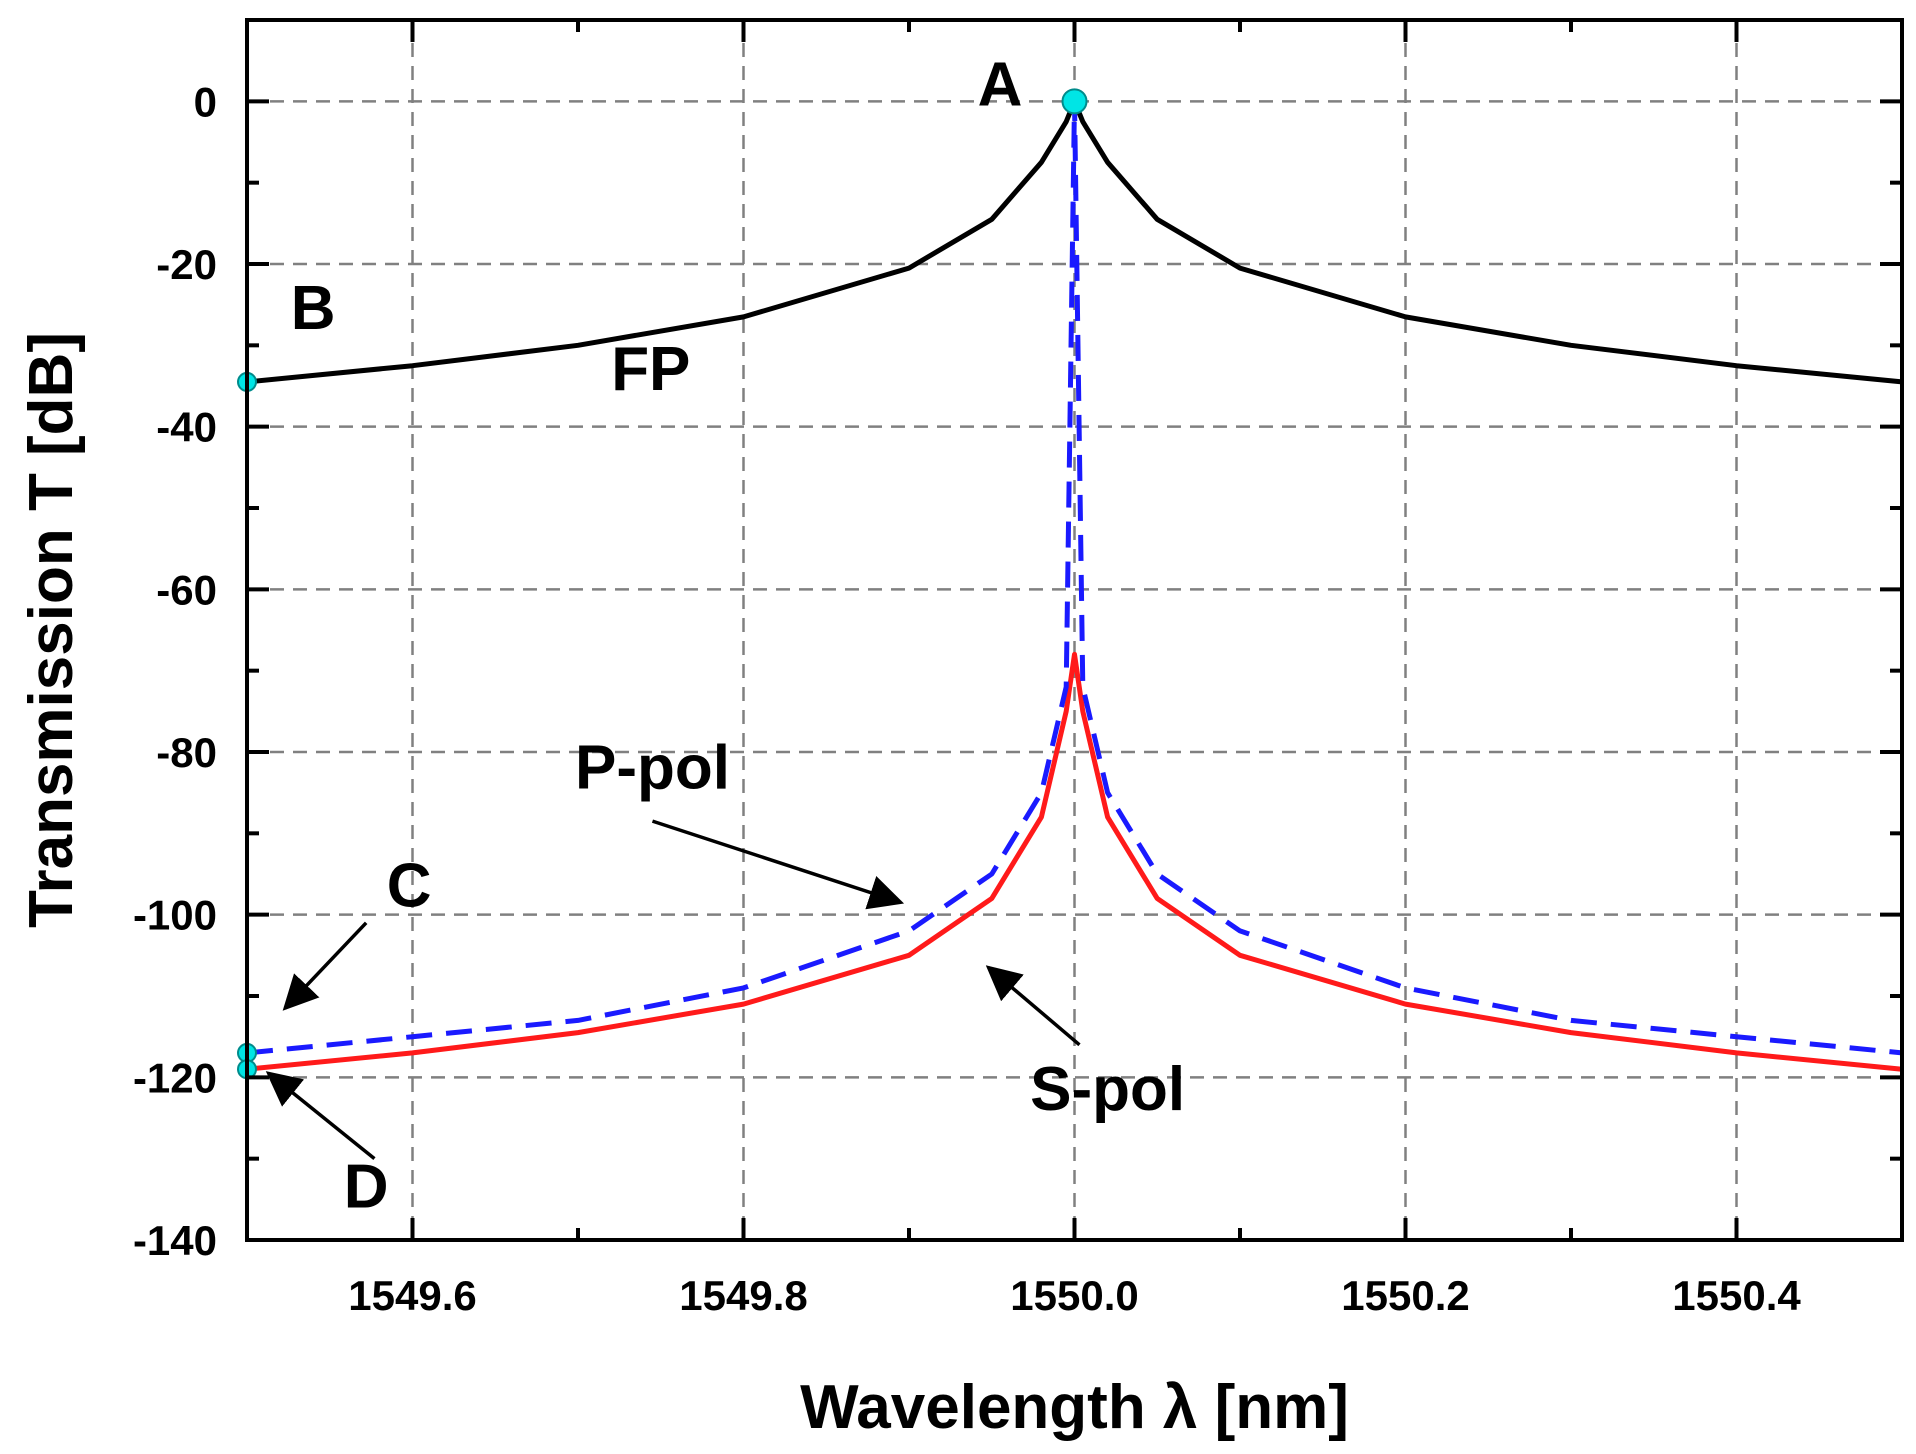 This screenshot has width=1916, height=1454. I want to click on x-tick-label: 1550.4, so click(1736, 1295).